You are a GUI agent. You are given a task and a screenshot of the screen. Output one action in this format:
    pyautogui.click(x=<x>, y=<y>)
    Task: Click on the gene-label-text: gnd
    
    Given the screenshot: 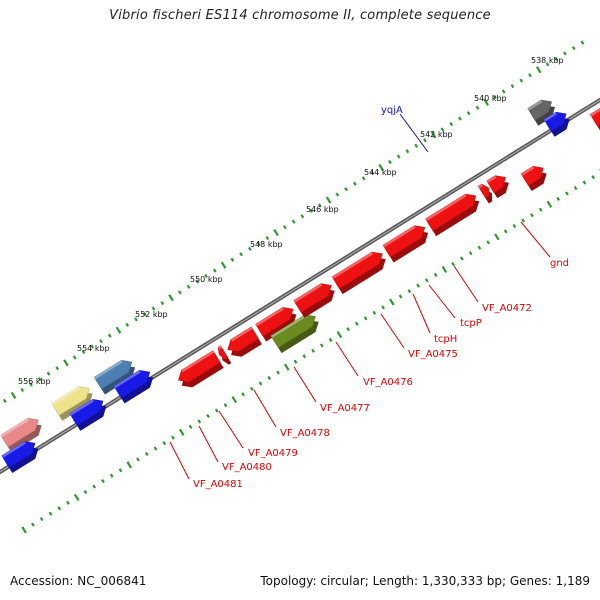 What is the action you would take?
    pyautogui.click(x=559, y=263)
    